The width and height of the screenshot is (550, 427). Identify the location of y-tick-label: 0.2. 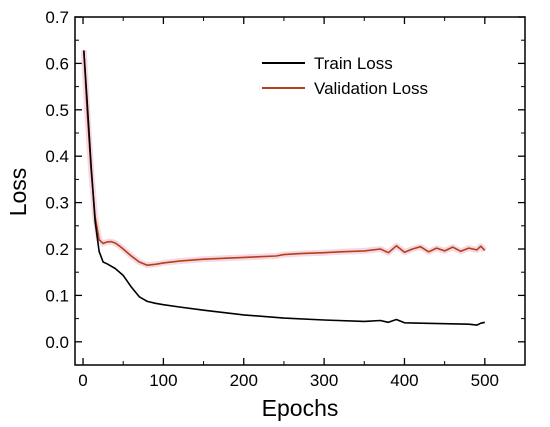
(57, 249).